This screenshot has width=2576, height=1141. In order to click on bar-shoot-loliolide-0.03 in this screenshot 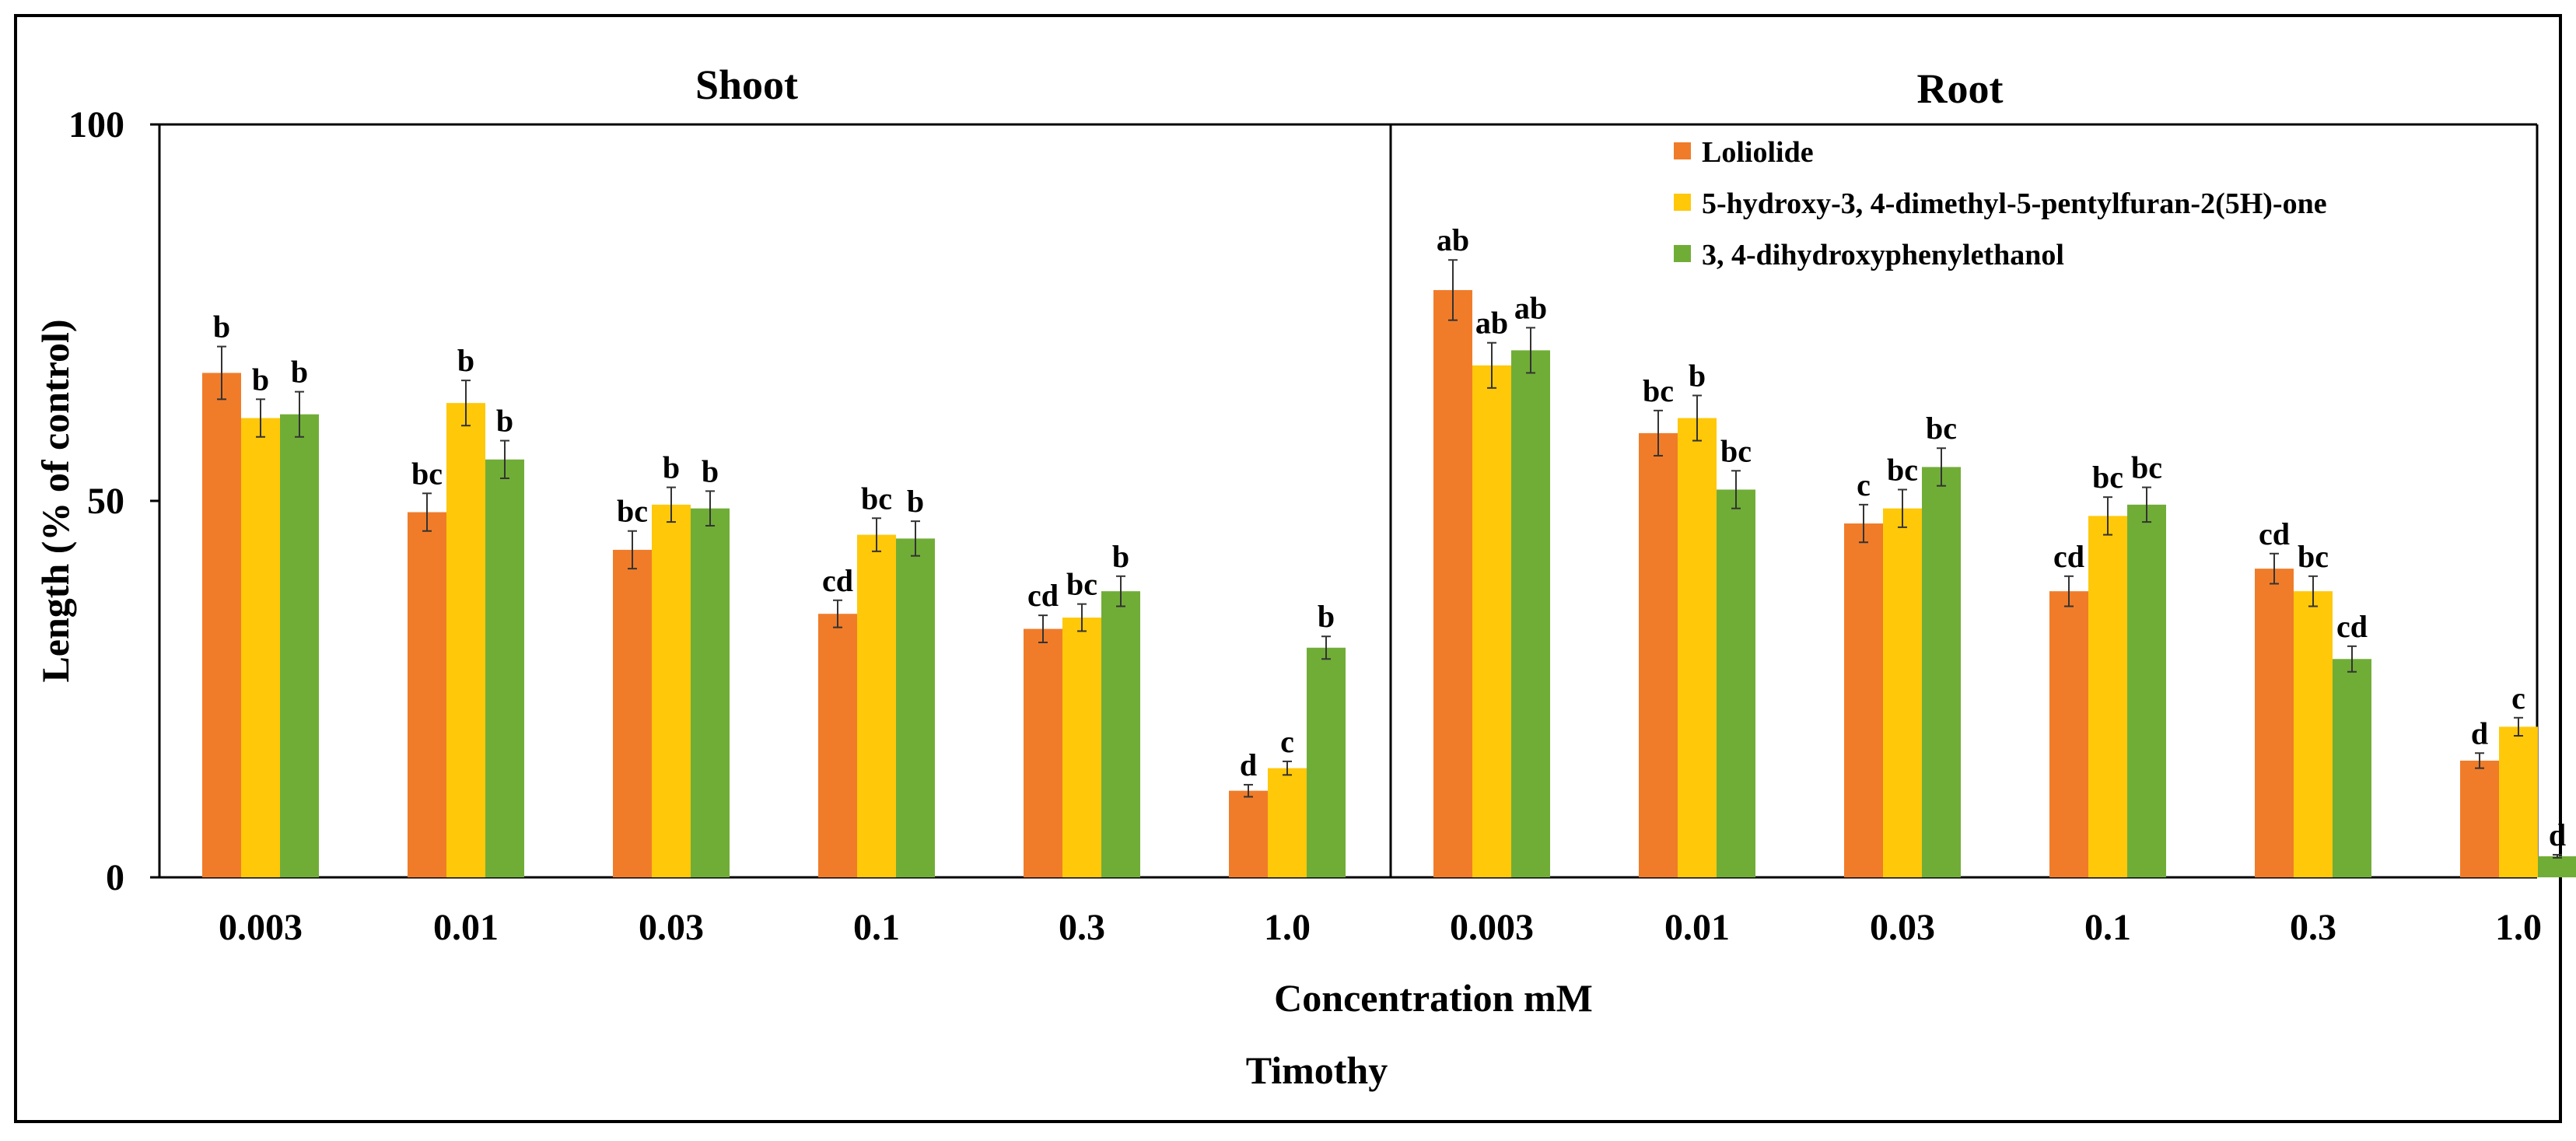, I will do `click(633, 713)`.